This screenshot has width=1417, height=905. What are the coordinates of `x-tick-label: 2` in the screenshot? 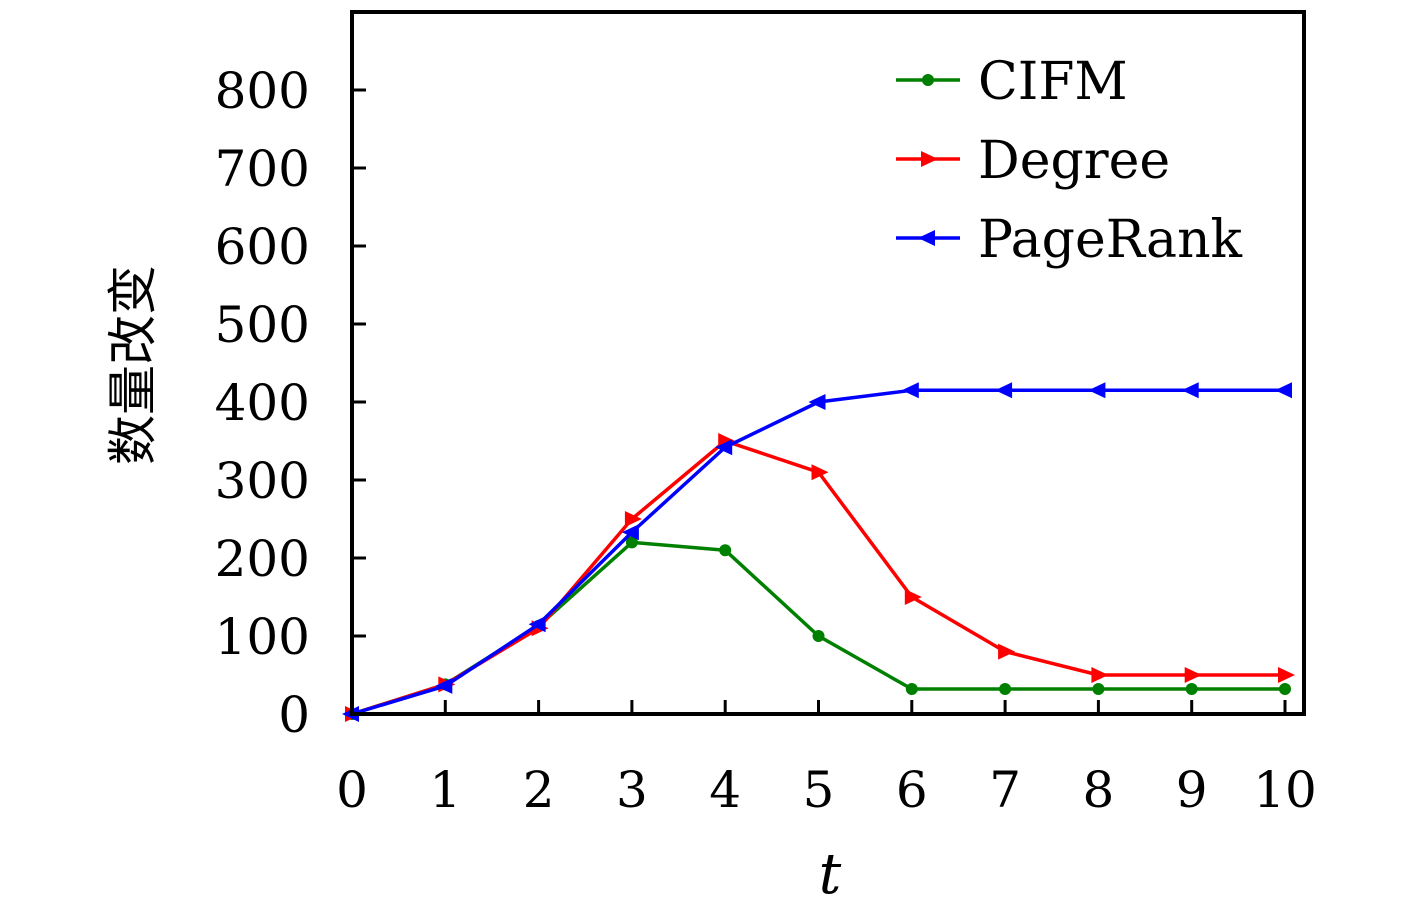 It's located at (539, 790).